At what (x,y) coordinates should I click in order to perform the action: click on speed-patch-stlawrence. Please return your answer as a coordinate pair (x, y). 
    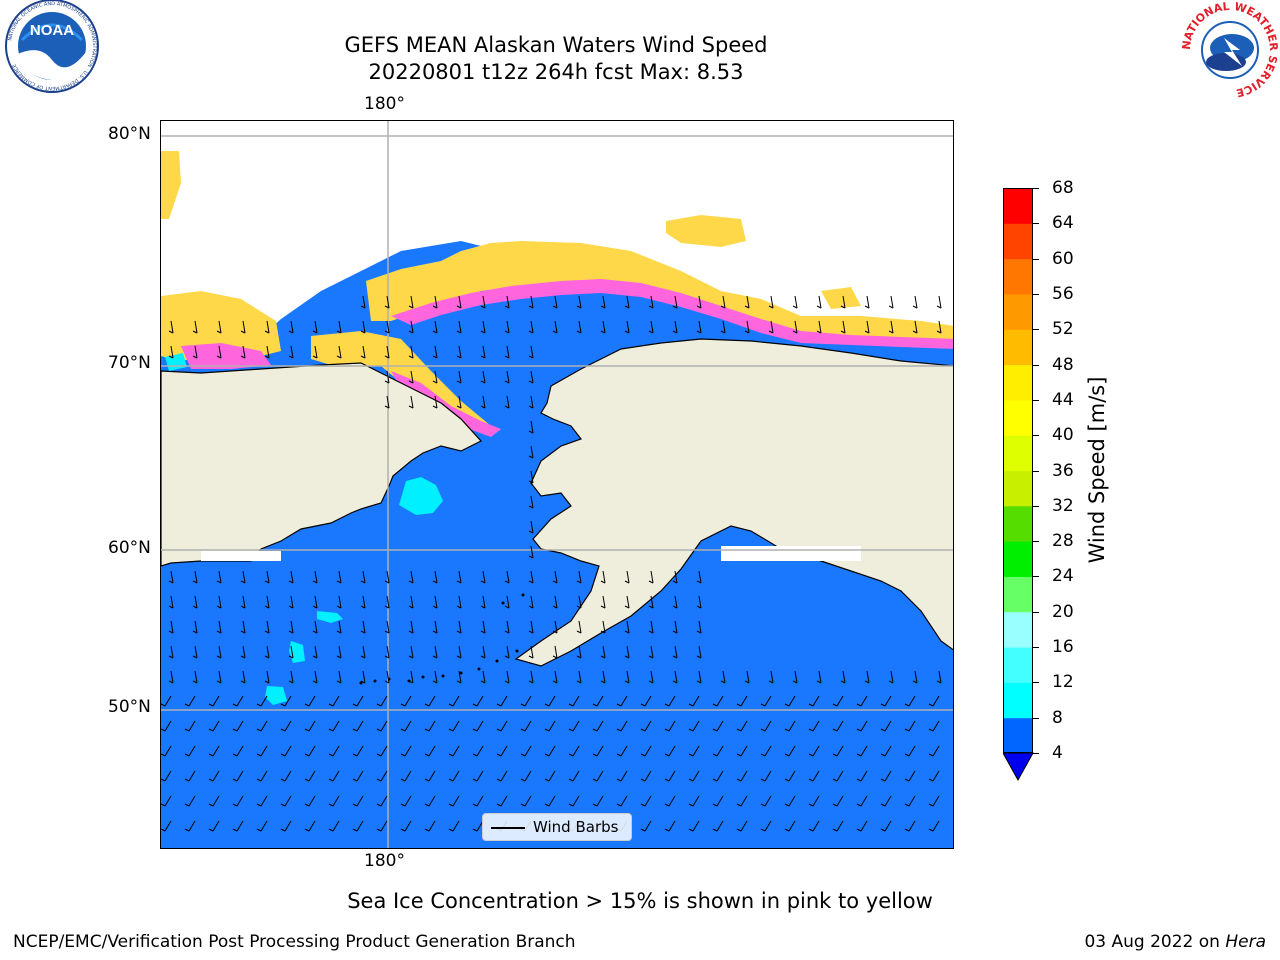
    Looking at the image, I should click on (421, 496).